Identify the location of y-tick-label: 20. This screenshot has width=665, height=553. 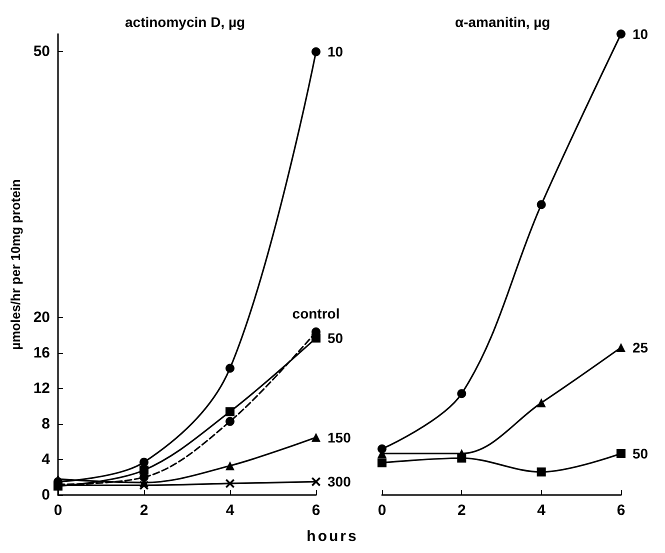
(41, 317).